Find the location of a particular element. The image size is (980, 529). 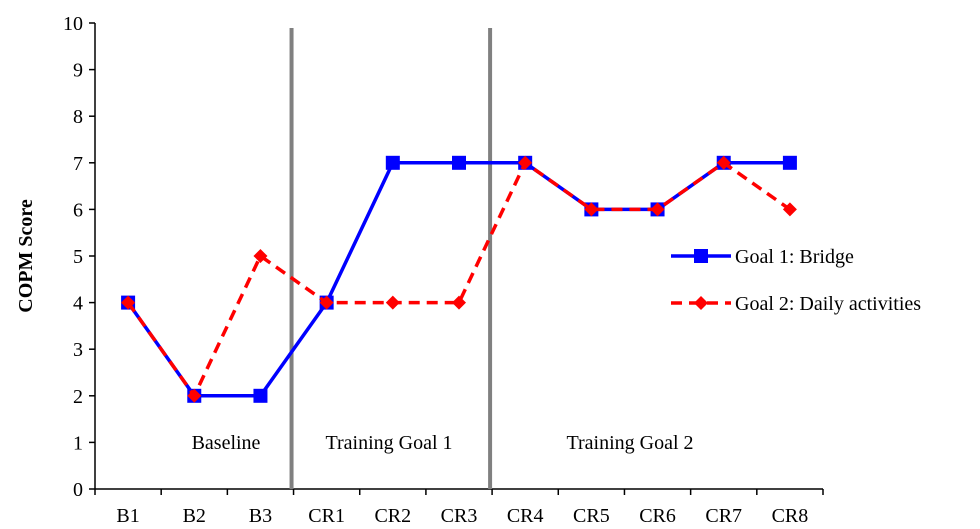

y-tick-label: 5 is located at coordinates (78, 257).